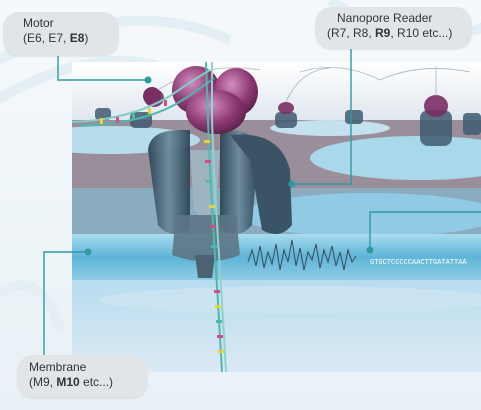  What do you see at coordinates (46, 38) in the screenshot?
I see `motor-versions-prefix: (E6, E7,` at bounding box center [46, 38].